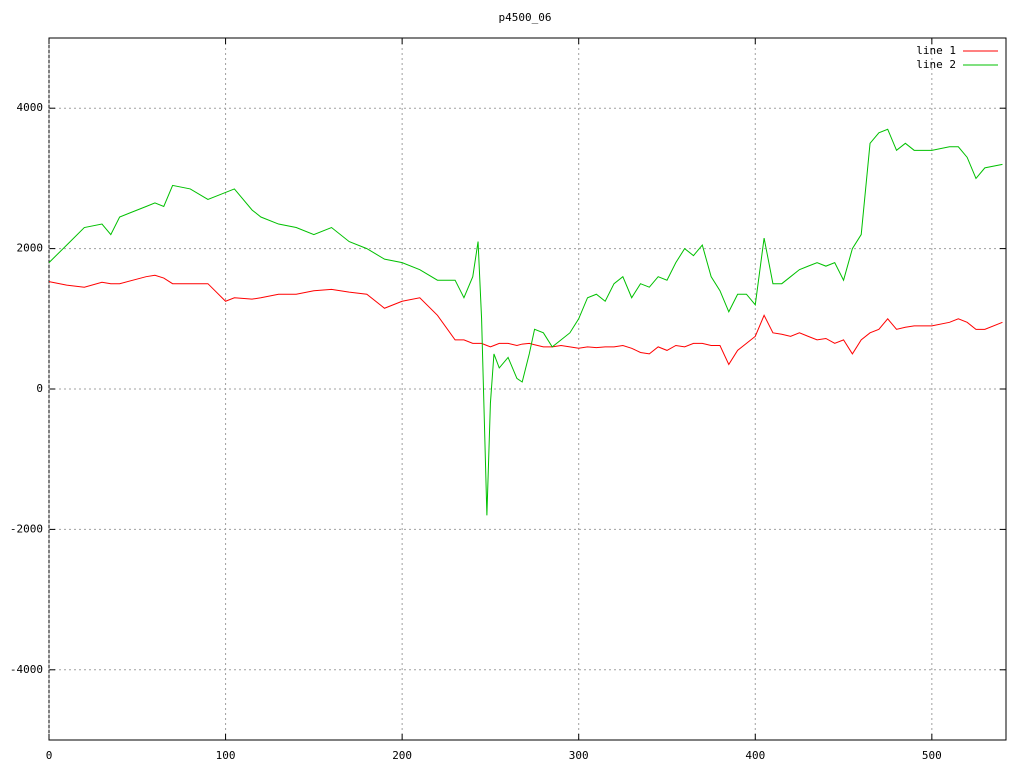  I want to click on x-tick-label: 400, so click(755, 755).